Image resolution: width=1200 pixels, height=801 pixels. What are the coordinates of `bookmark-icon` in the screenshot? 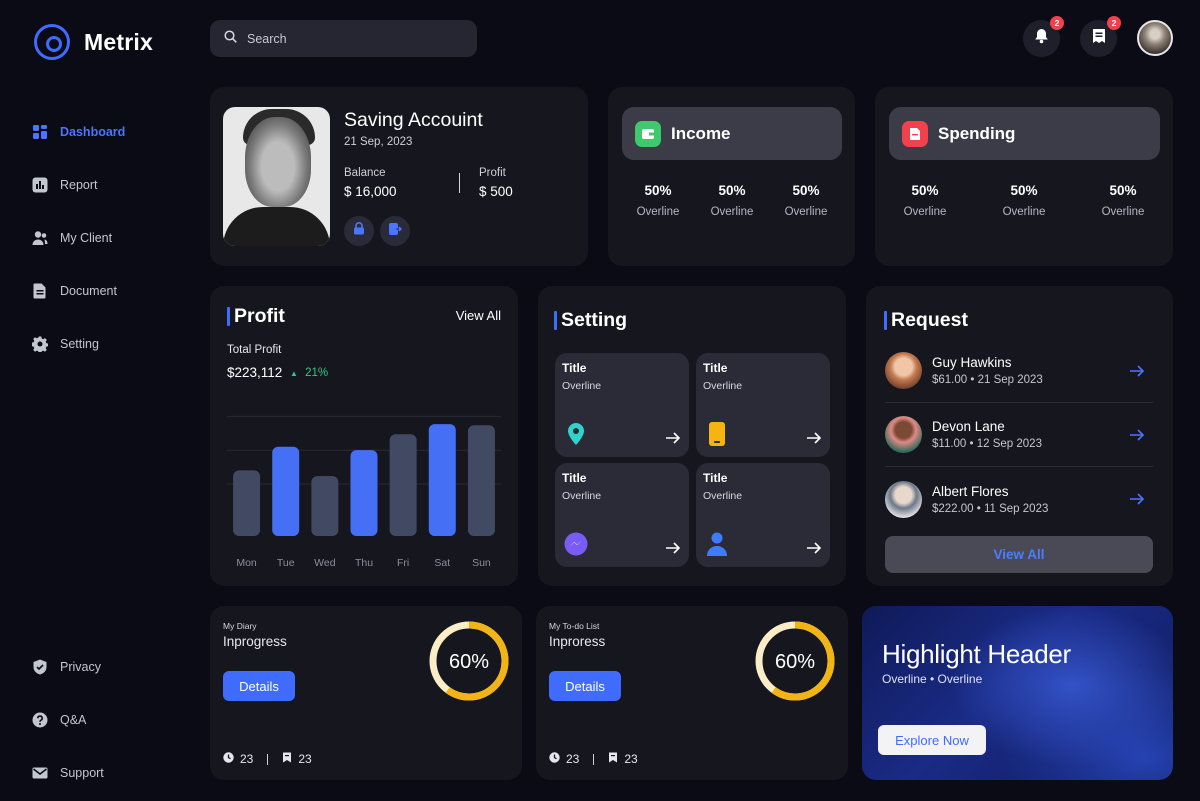 It's located at (287, 759).